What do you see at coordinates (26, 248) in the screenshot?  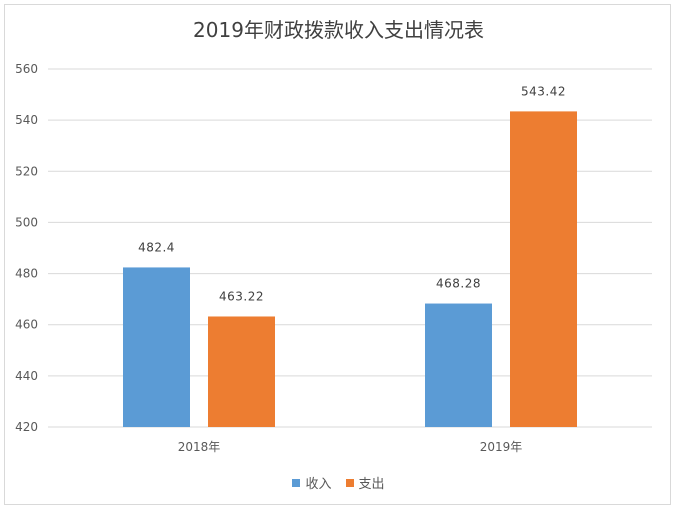 I see `y-axis-ticks: 420 440 460 480 500 520 540 560` at bounding box center [26, 248].